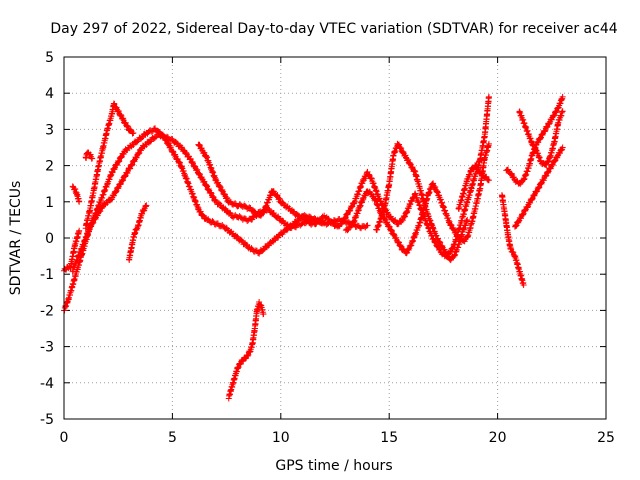 The width and height of the screenshot is (640, 480). What do you see at coordinates (498, 438) in the screenshot?
I see `x-tick-label: 20` at bounding box center [498, 438].